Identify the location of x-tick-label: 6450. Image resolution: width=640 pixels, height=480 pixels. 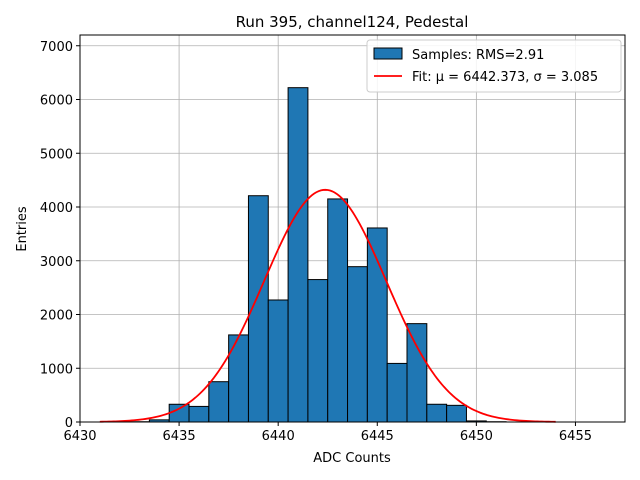
(476, 436).